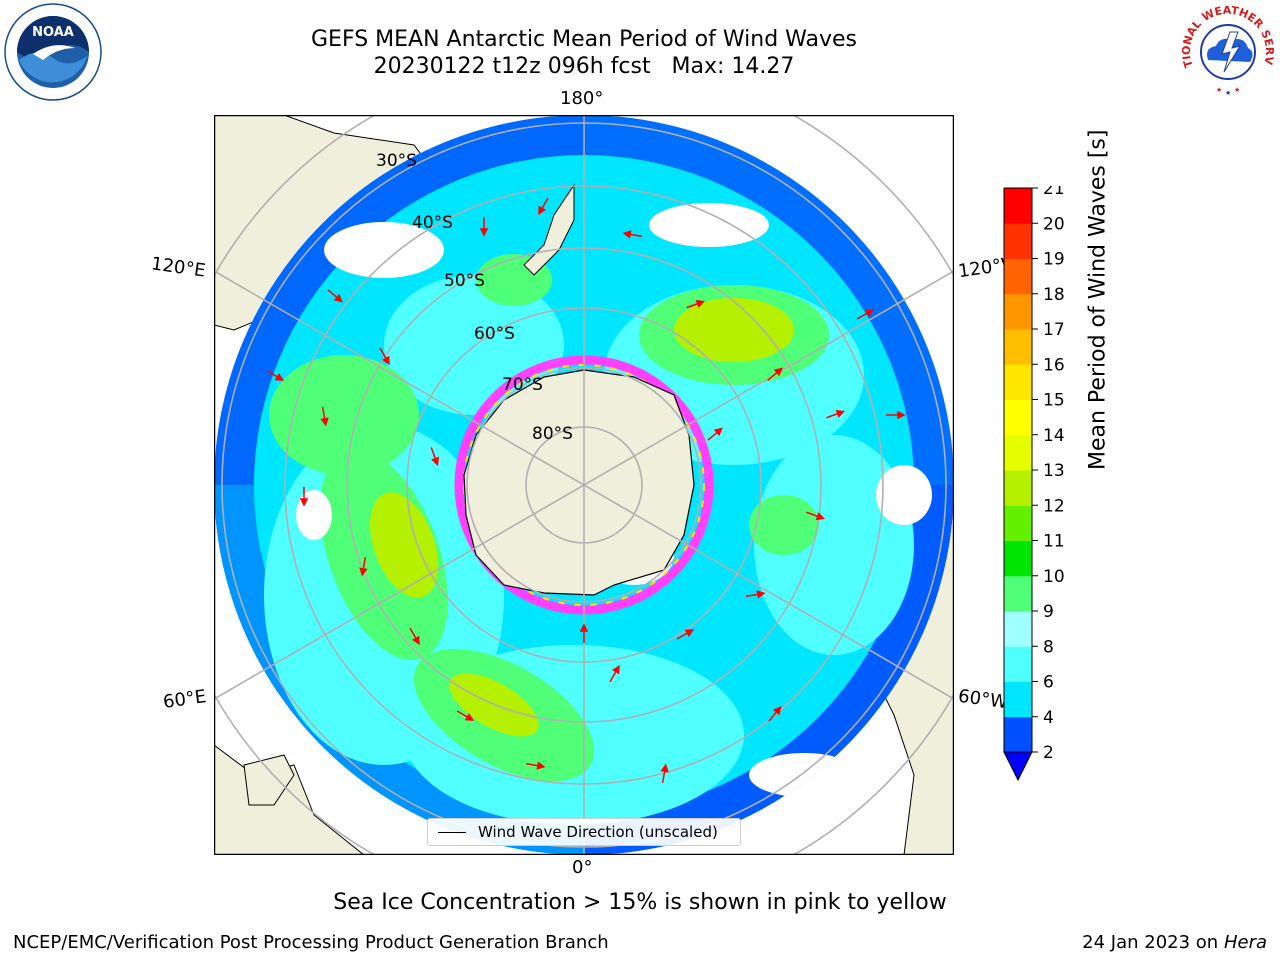 Image resolution: width=1280 pixels, height=960 pixels. What do you see at coordinates (598, 832) in the screenshot?
I see `legend-label: Wind Wave Direction (unscaled)` at bounding box center [598, 832].